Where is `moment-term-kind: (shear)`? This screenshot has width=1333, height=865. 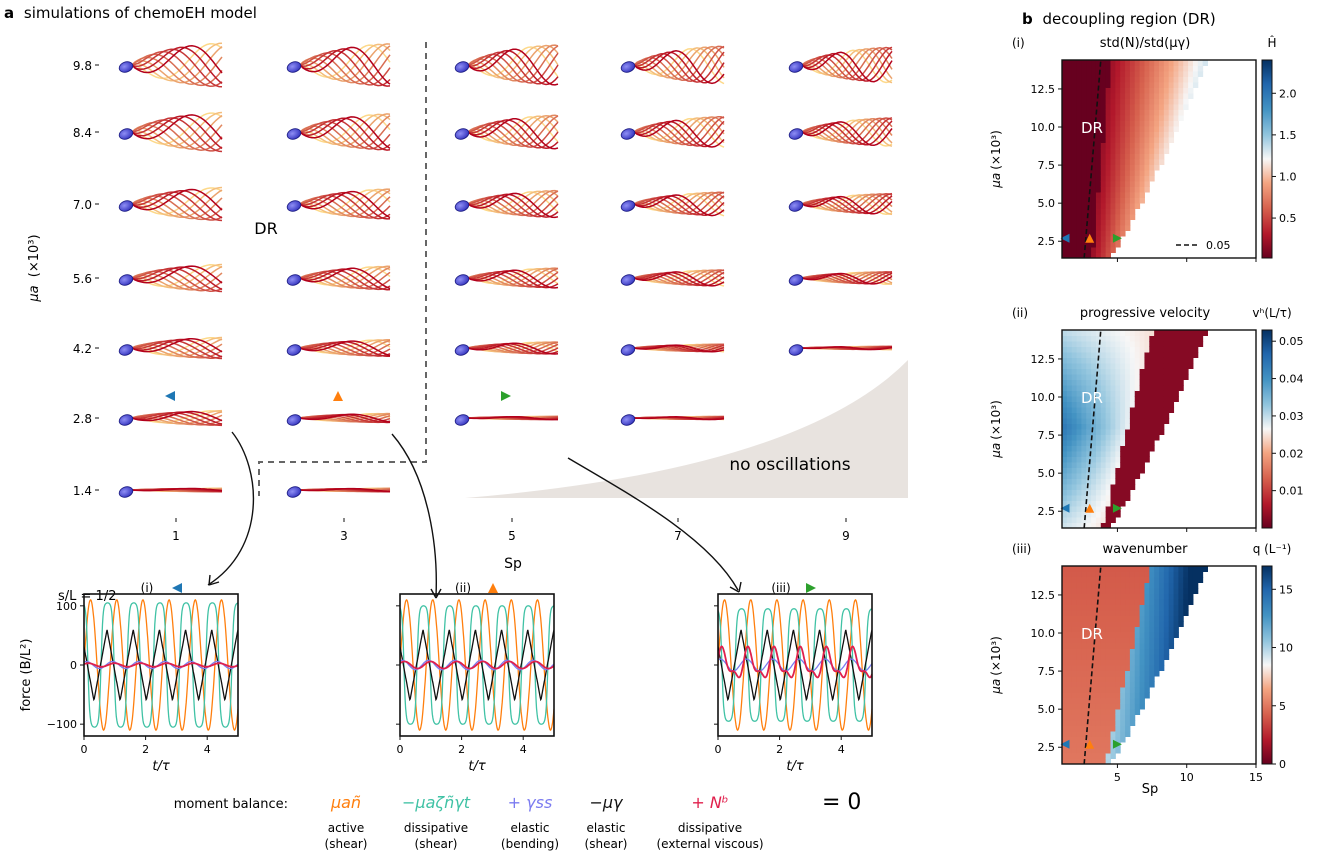
moment-term-kind: (shear) is located at coordinates (346, 844).